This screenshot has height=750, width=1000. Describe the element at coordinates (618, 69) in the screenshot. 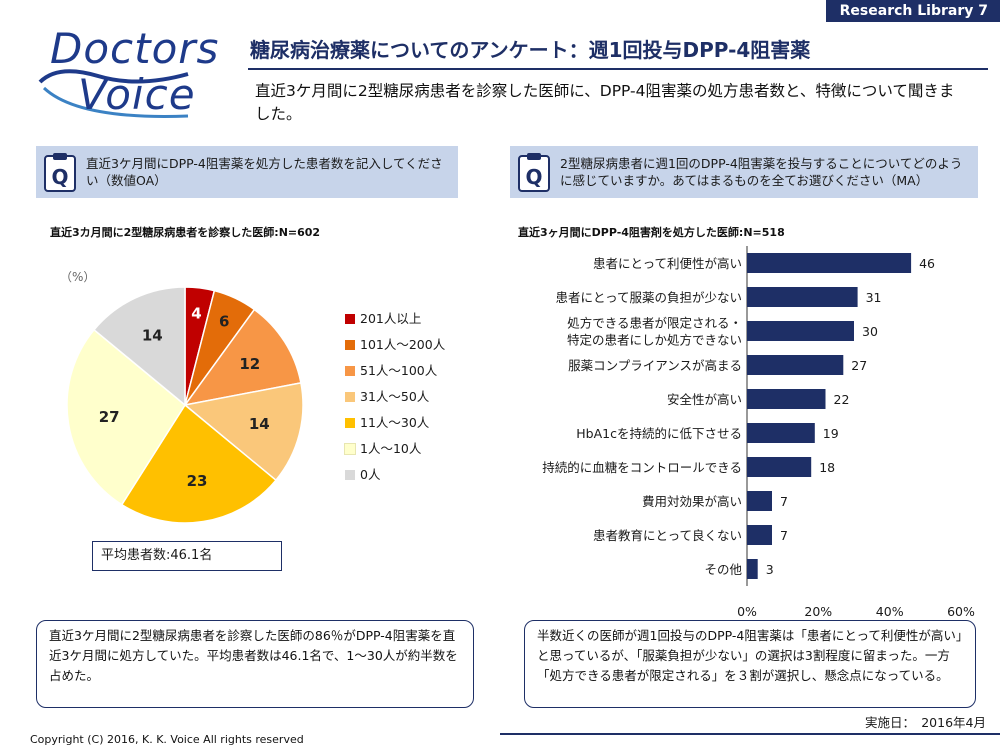

I see `title-divider` at that location.